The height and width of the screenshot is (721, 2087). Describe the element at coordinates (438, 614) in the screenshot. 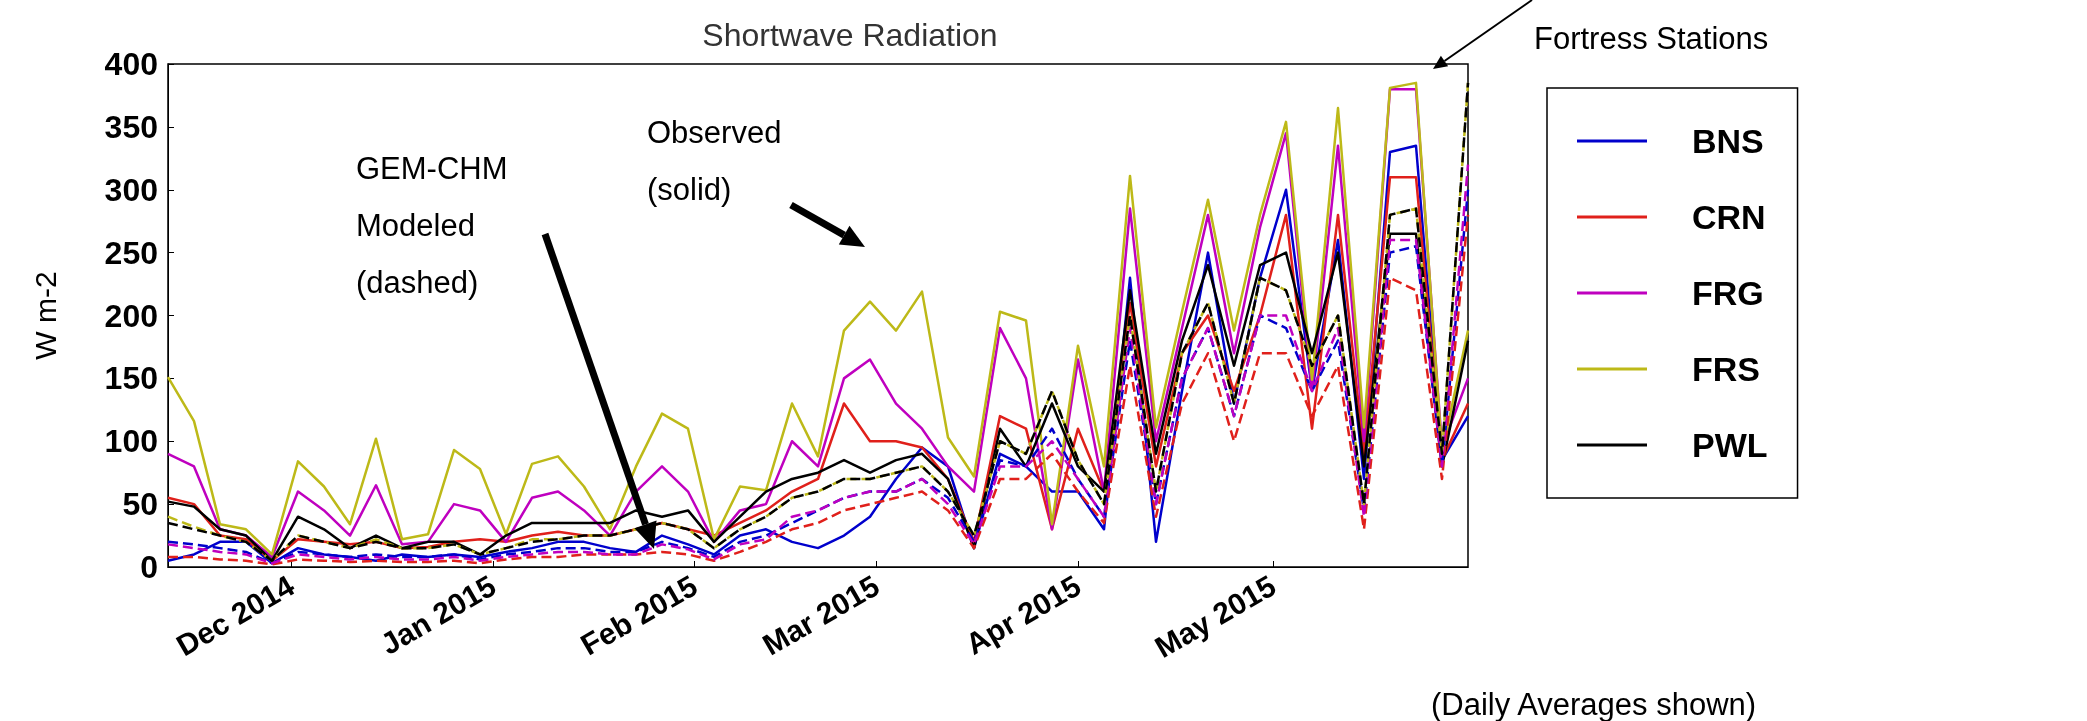

I see `x-tick-label: Jan 2015` at that location.